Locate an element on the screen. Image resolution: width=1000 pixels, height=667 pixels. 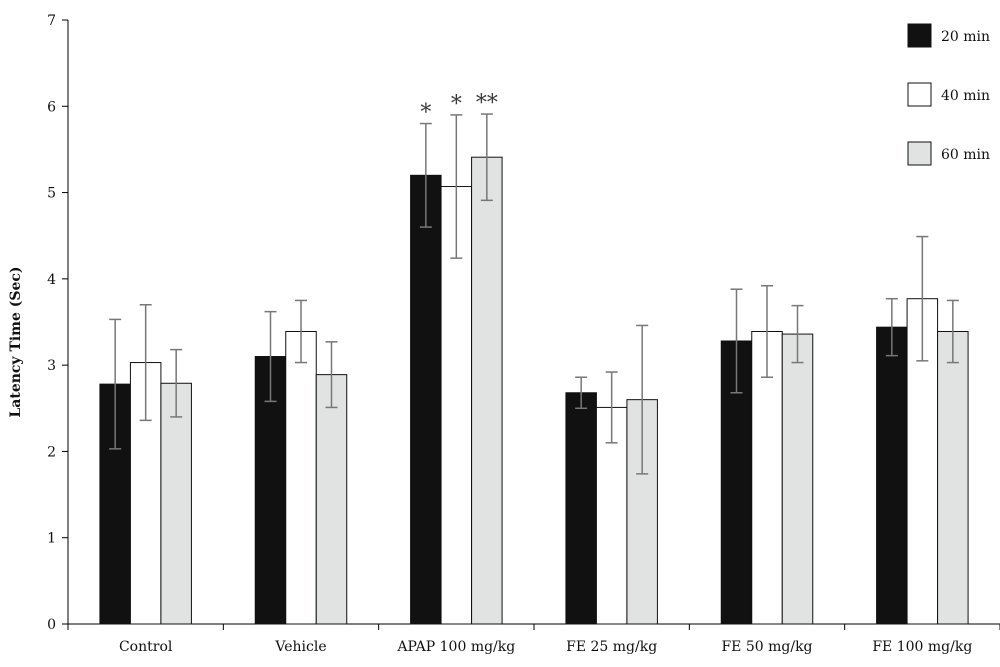
y-tick-label: 0 is located at coordinates (51, 625).